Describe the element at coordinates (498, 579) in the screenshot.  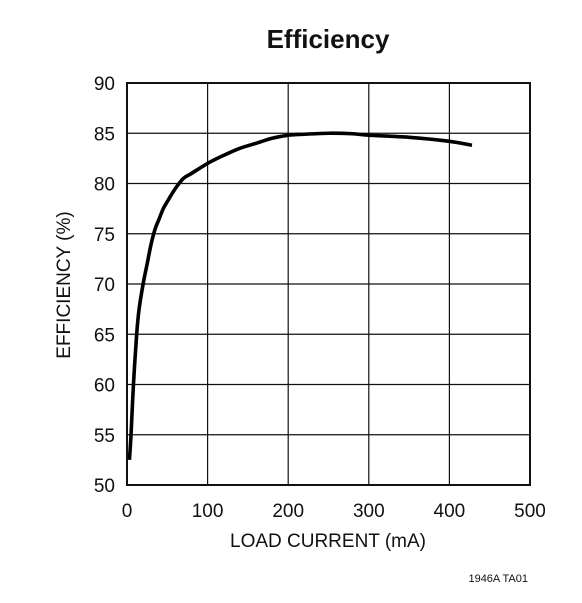
I see `figure-code: 1946A TA01` at that location.